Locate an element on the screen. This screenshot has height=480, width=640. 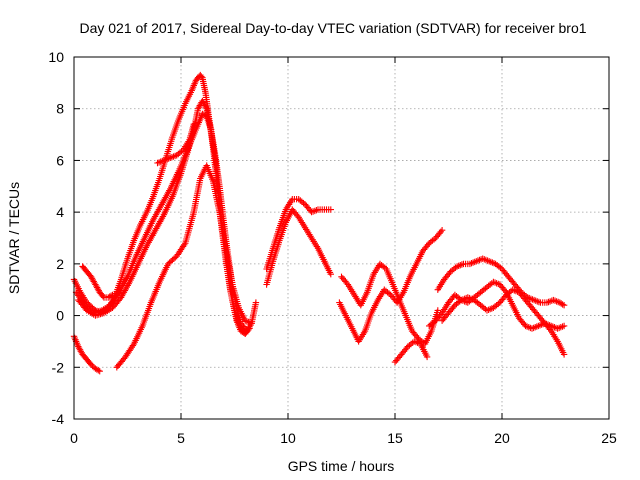
y-axis-label: SDTVAR / TECUs is located at coordinates (14, 238).